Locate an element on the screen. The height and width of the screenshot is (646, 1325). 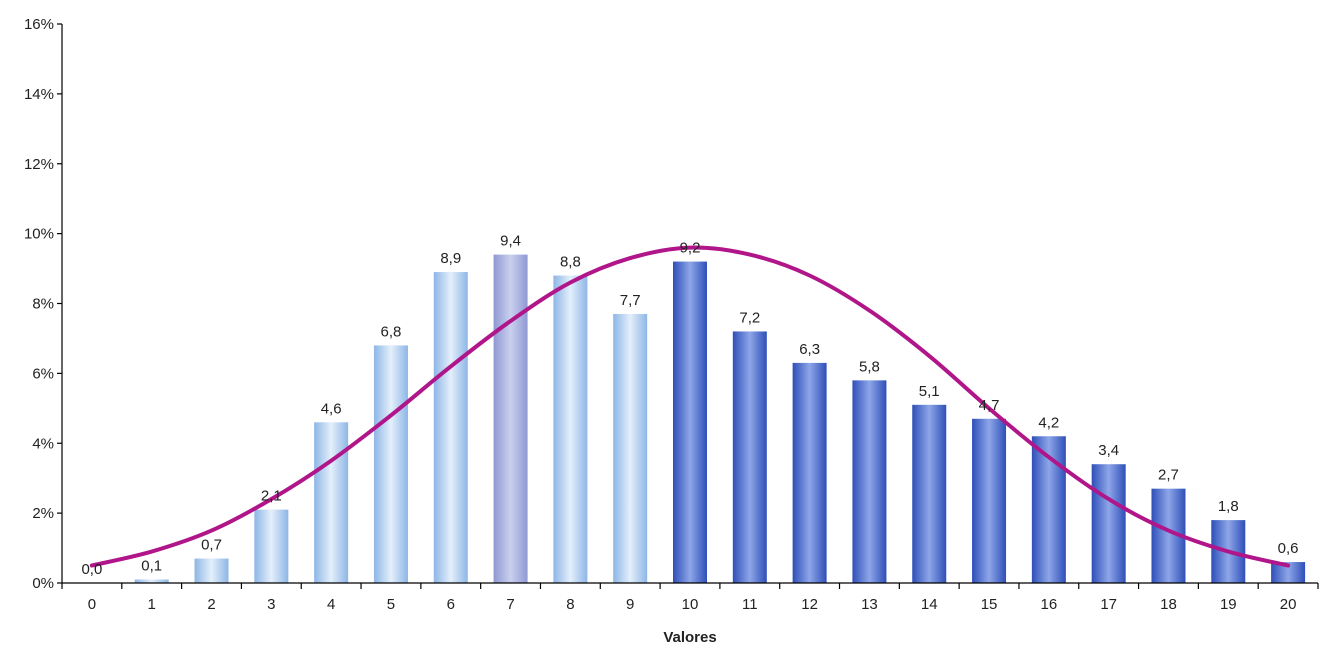
data-label-2: 0,7 is located at coordinates (211, 545).